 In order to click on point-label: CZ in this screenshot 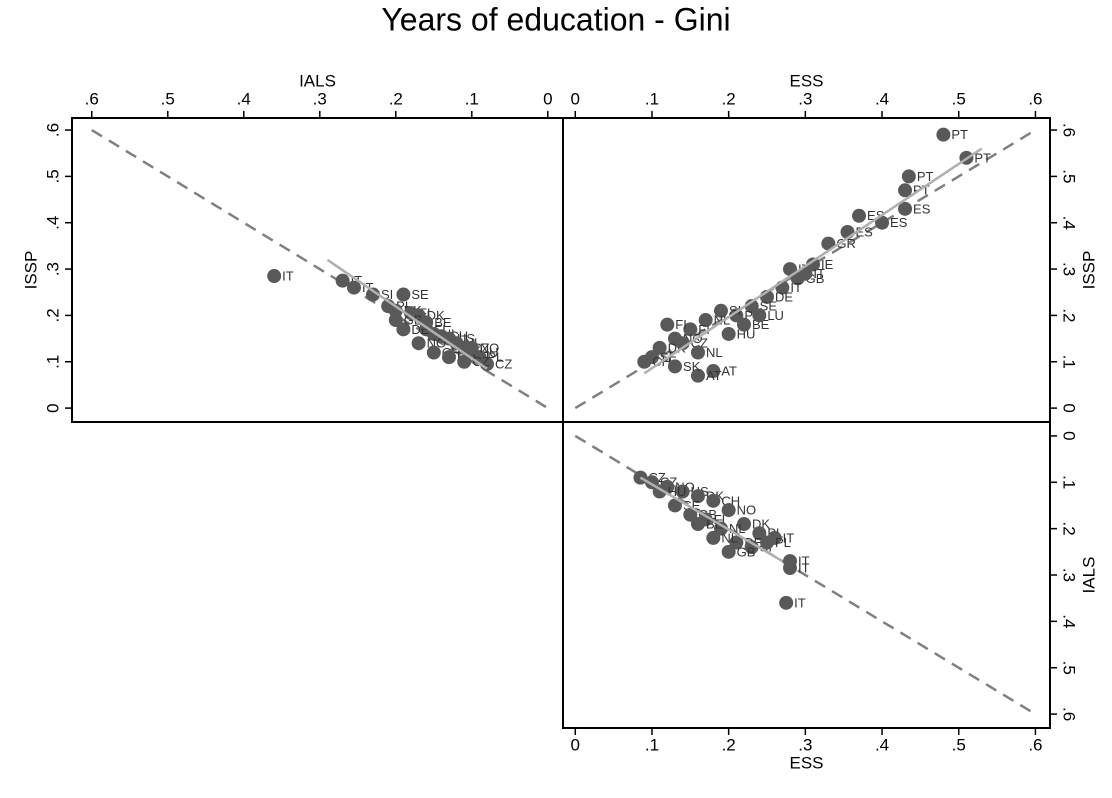, I will do `click(480, 361)`.